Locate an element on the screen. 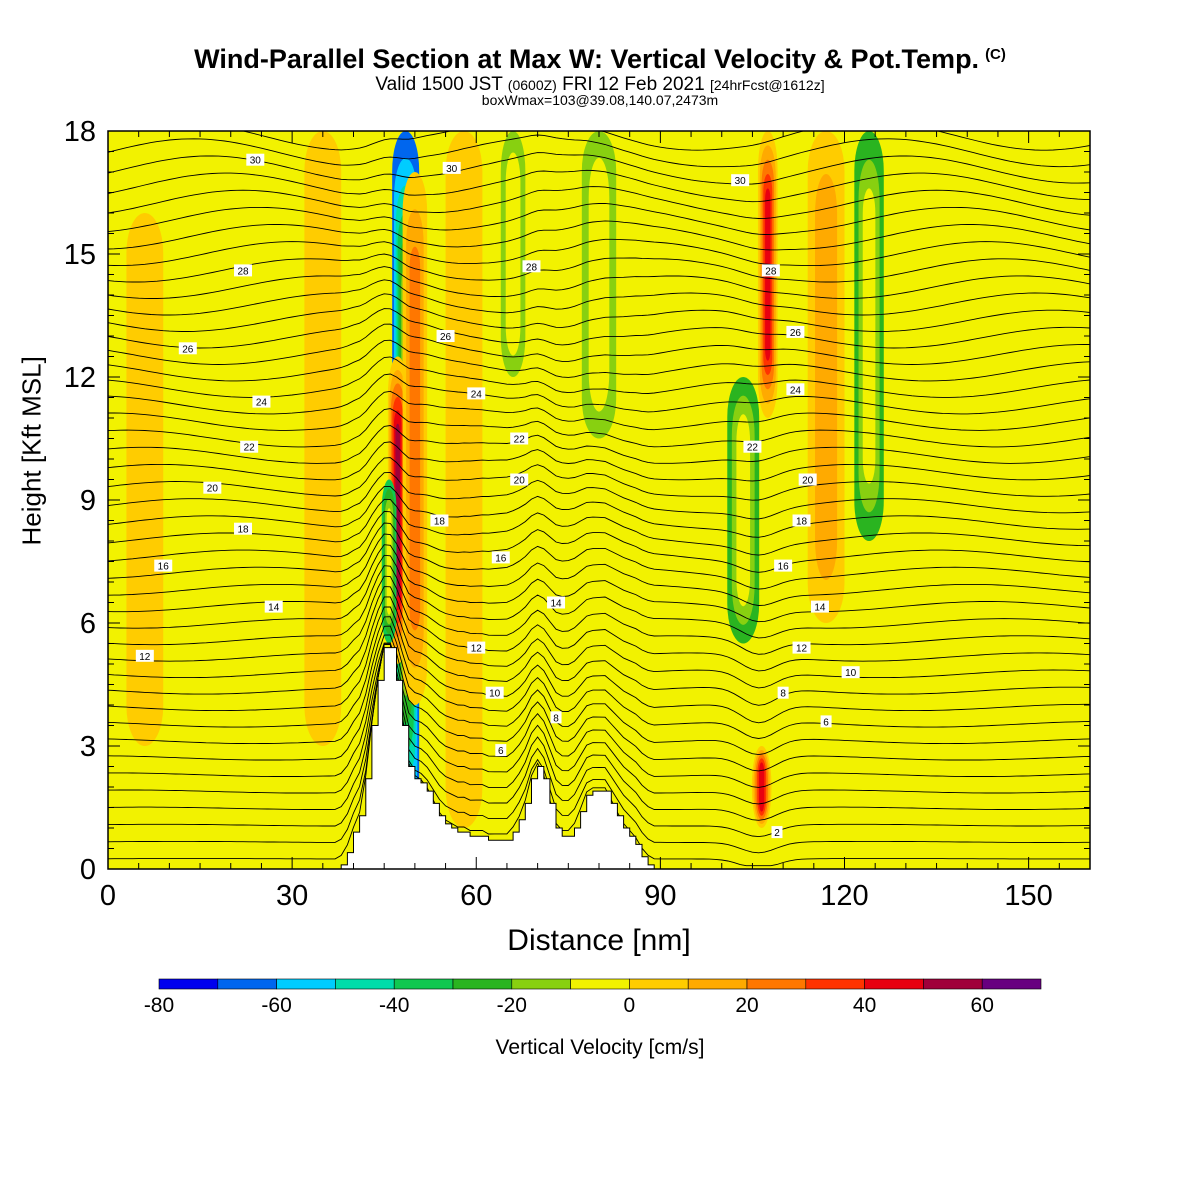 The height and width of the screenshot is (1200, 1200). x-tick-label: 120 is located at coordinates (844, 896).